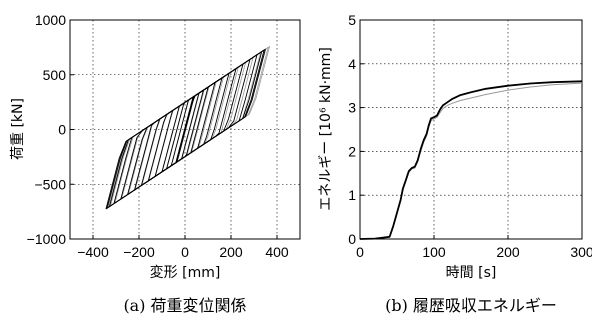 This screenshot has width=592, height=320. I want to click on y-tick-label: 2, so click(352, 151).